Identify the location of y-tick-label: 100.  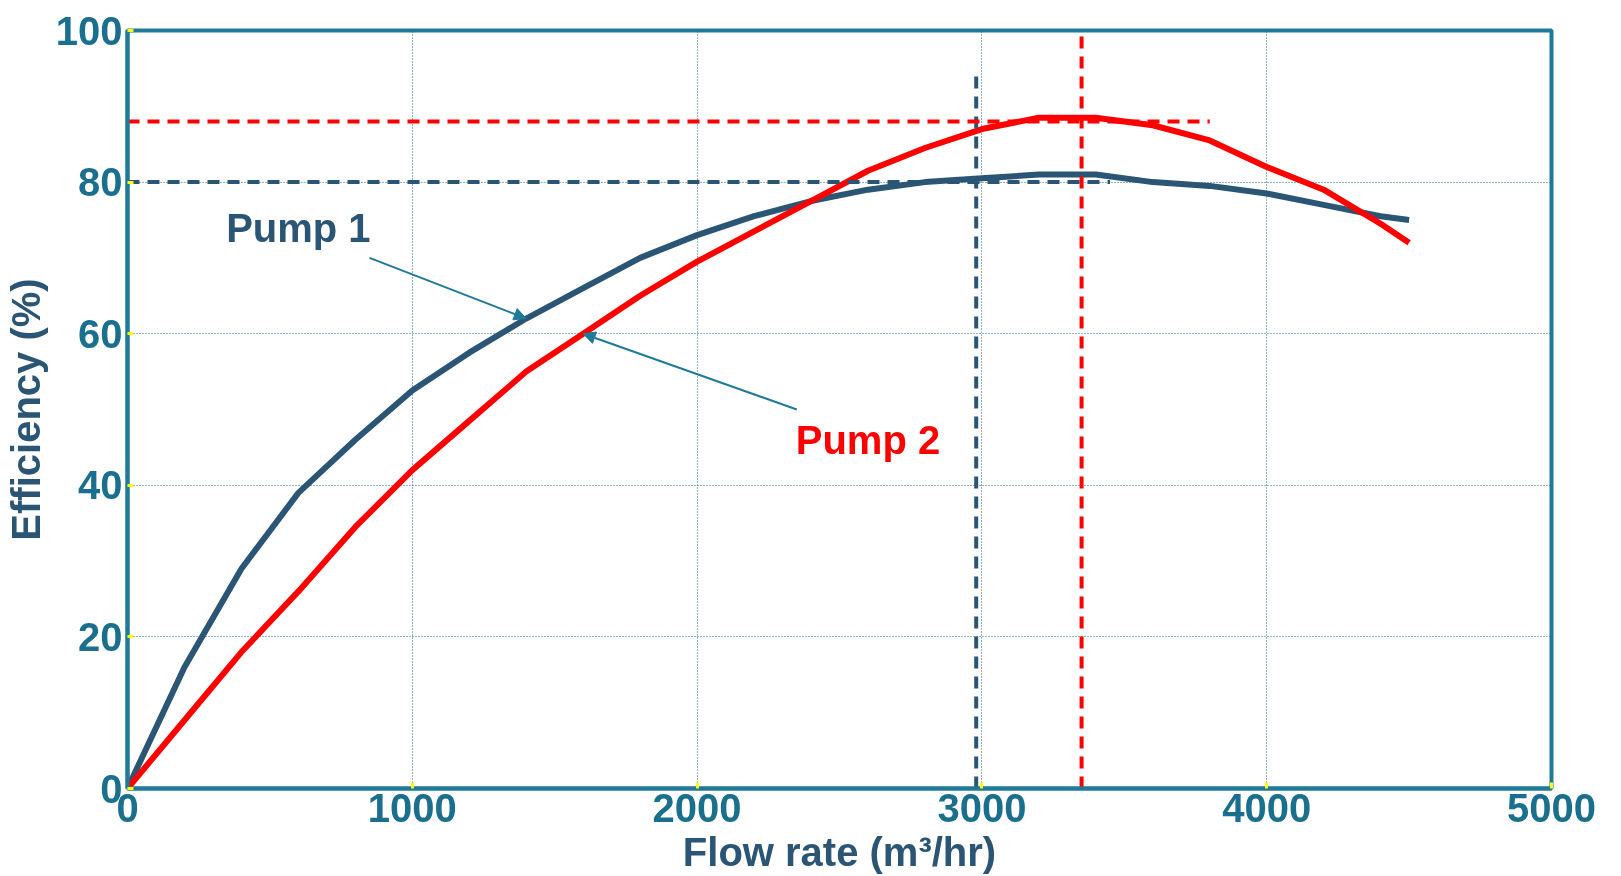
(89, 30).